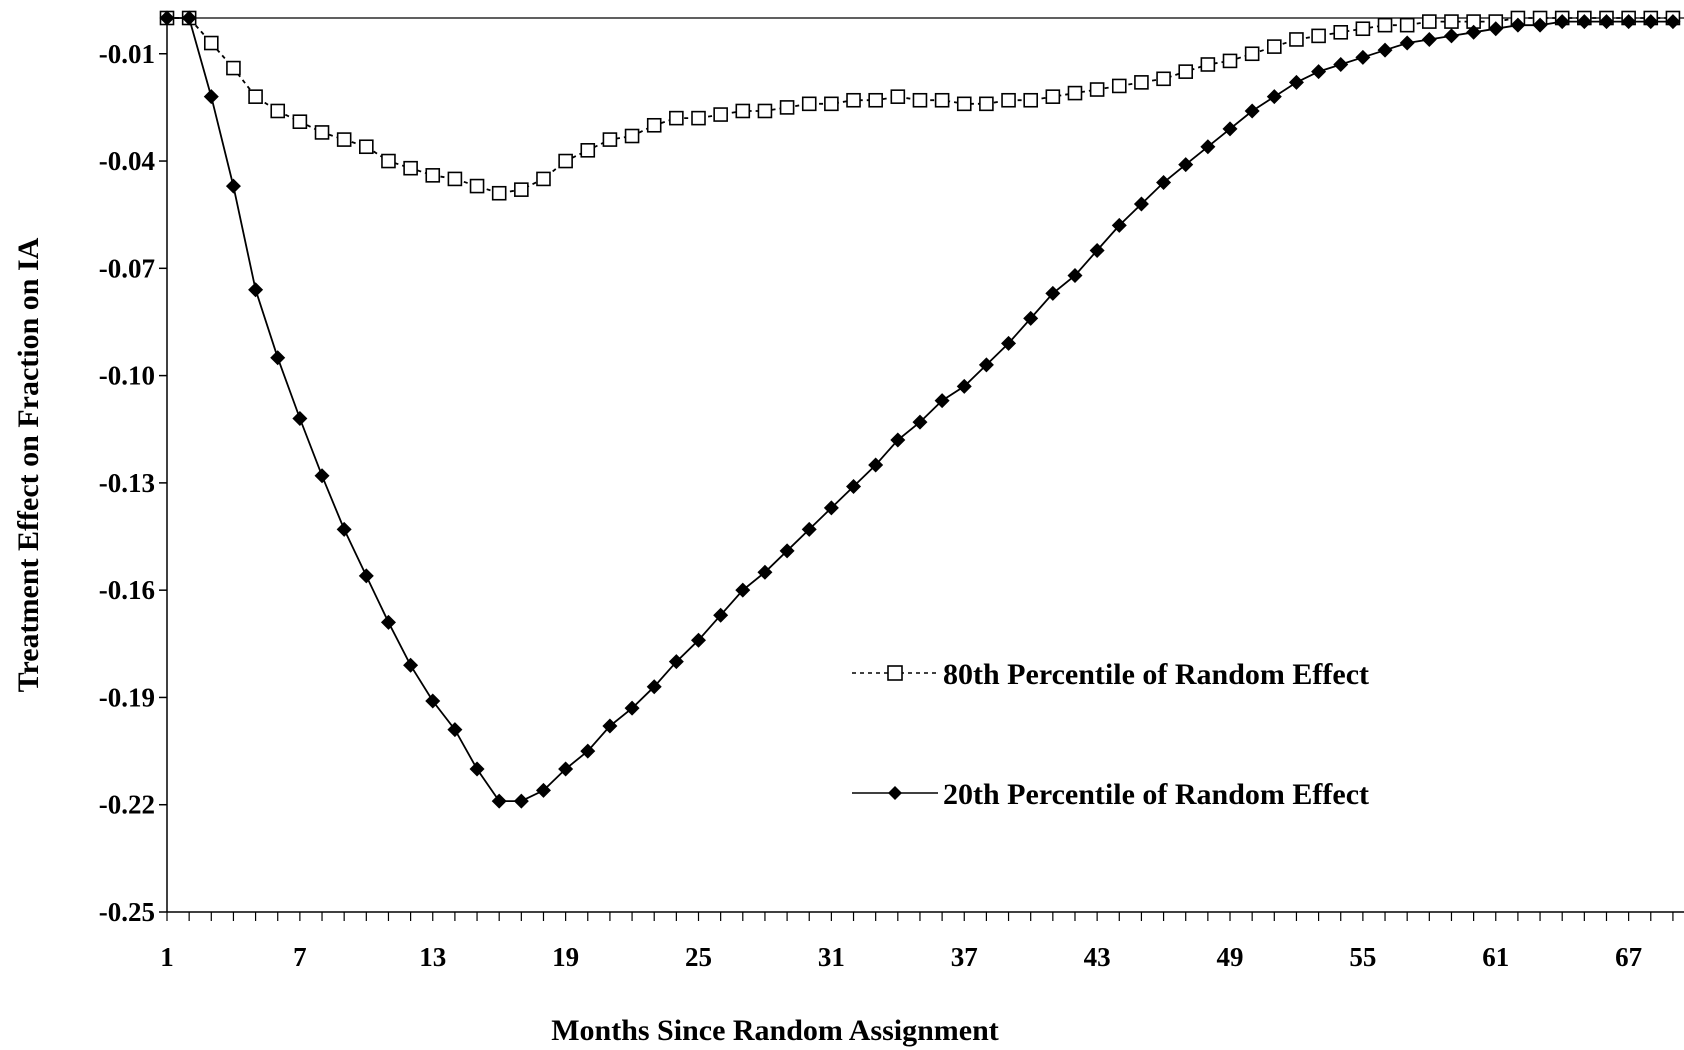 The width and height of the screenshot is (1684, 1050). What do you see at coordinates (127, 912) in the screenshot?
I see `y-tick-label: -0.25` at bounding box center [127, 912].